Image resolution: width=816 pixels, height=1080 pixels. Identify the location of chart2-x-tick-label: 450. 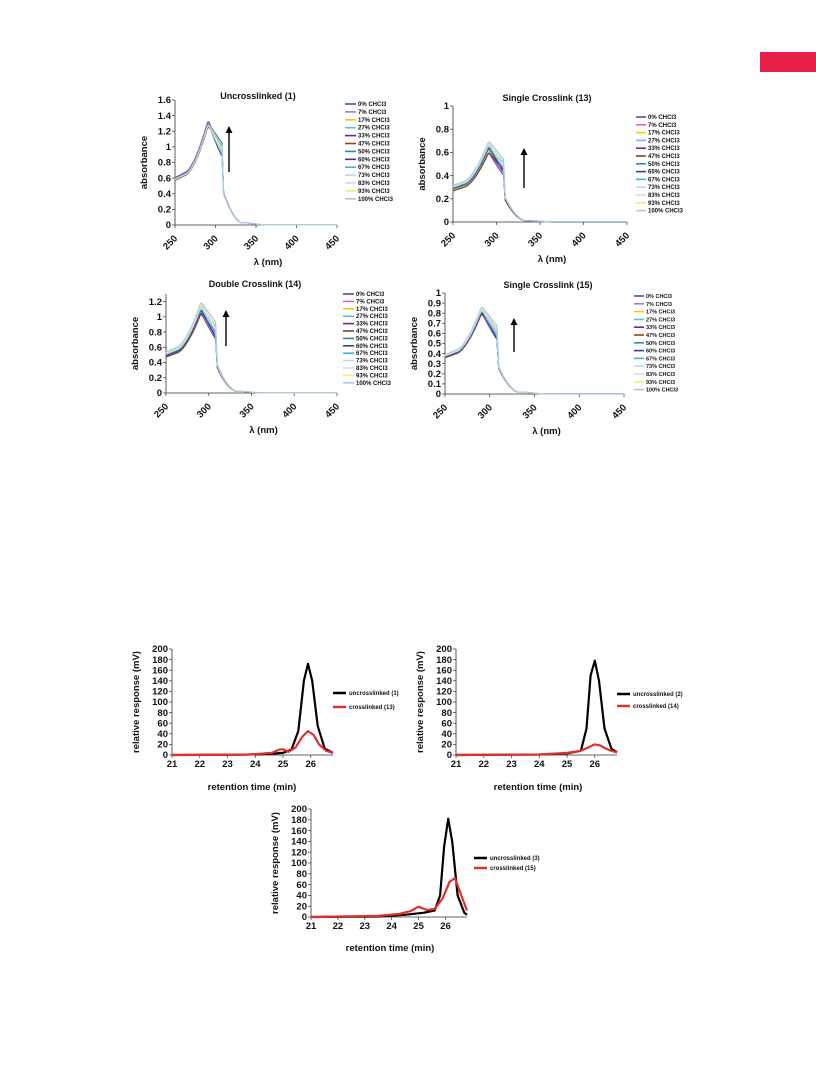
(332, 410).